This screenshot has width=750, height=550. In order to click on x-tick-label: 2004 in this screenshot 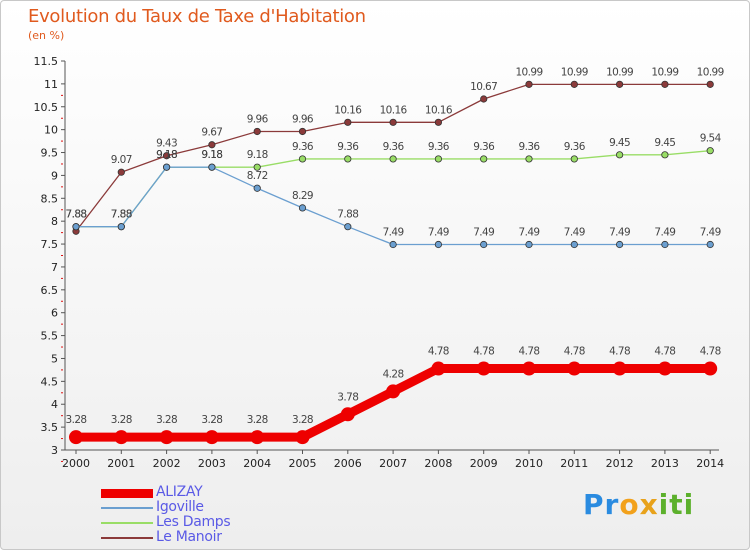, I will do `click(257, 463)`.